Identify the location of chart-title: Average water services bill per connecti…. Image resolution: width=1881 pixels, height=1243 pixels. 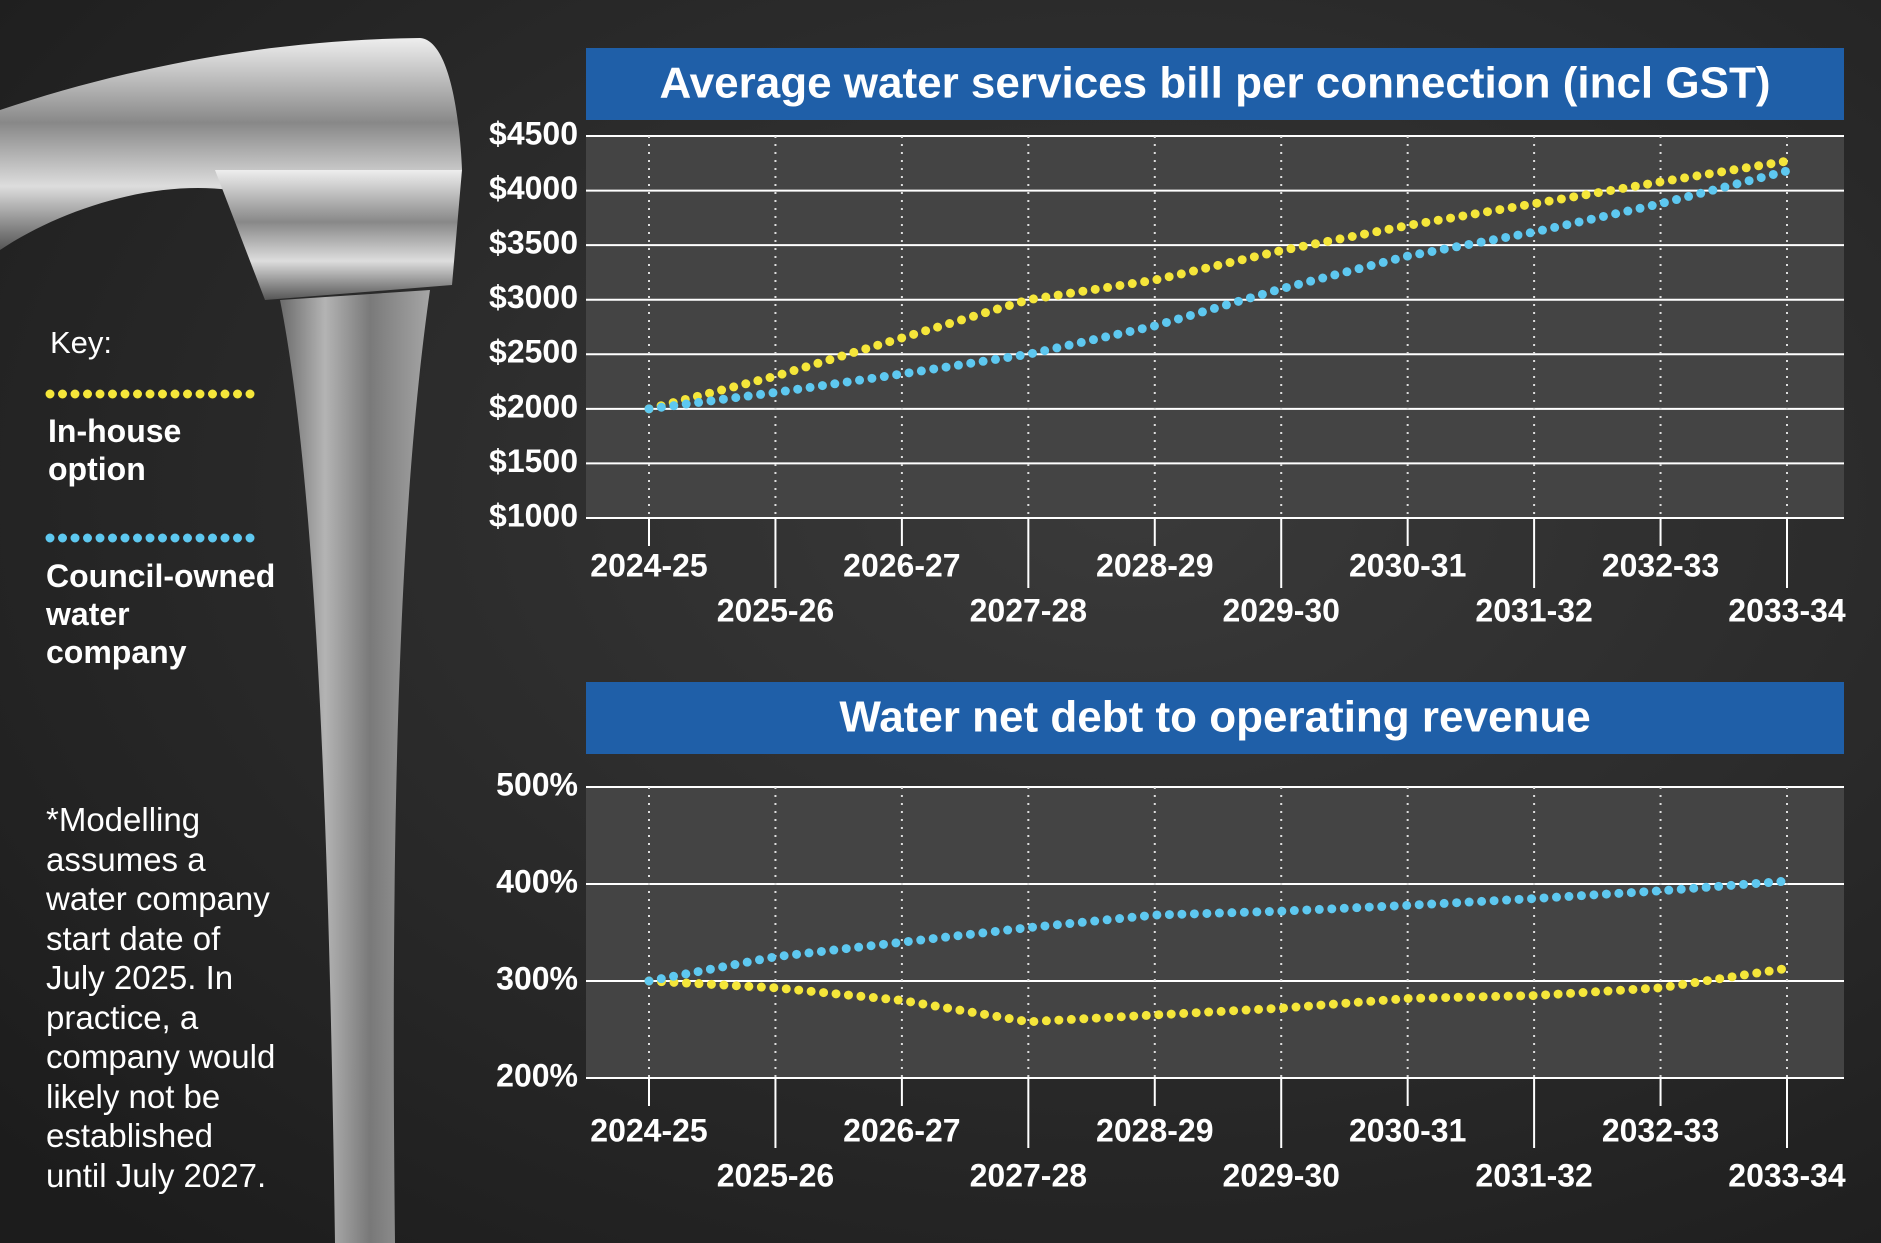
(1215, 83).